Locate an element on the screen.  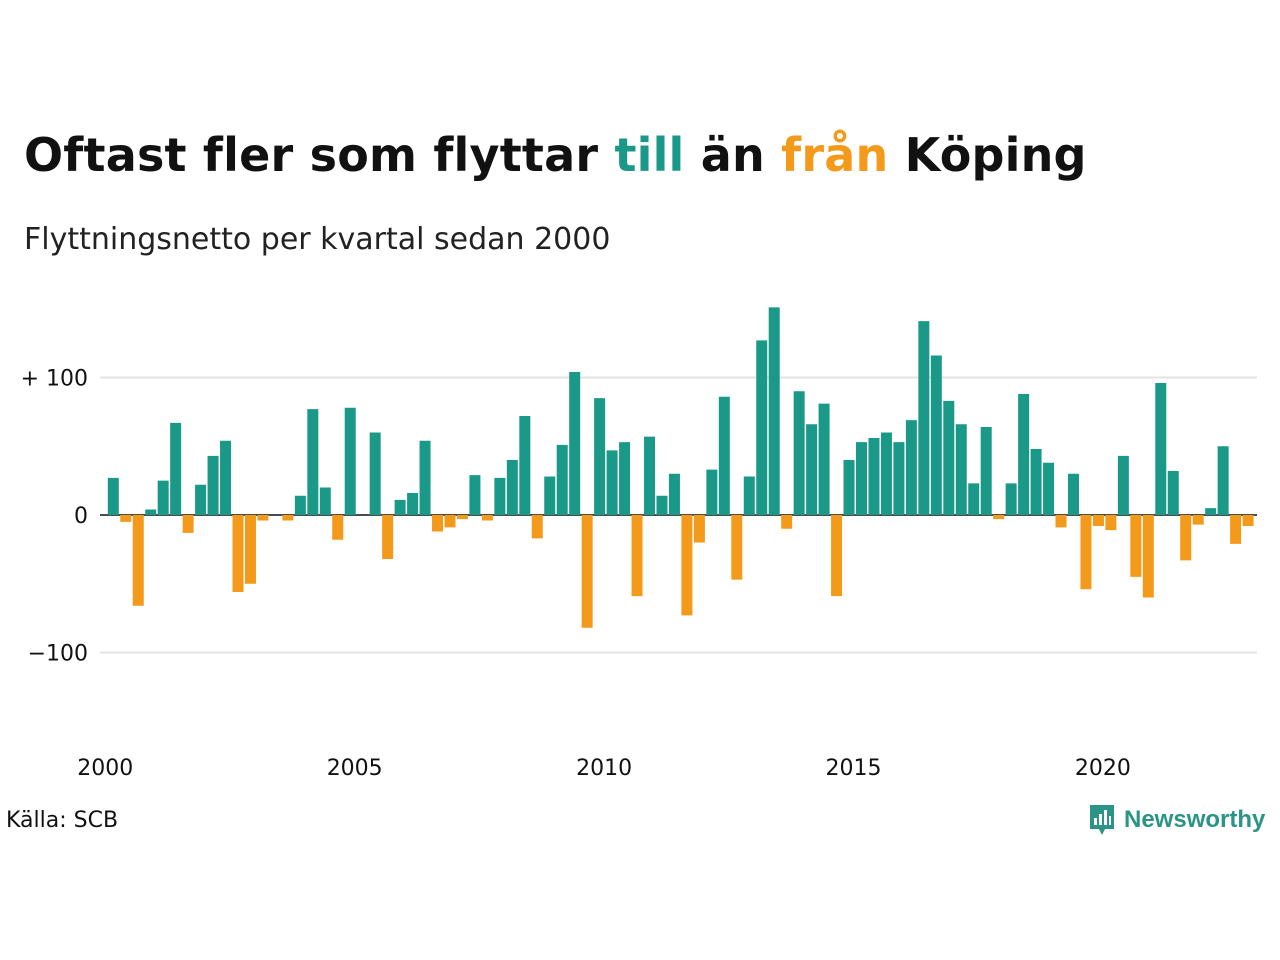
x-tick-label: 2005 is located at coordinates (355, 768).